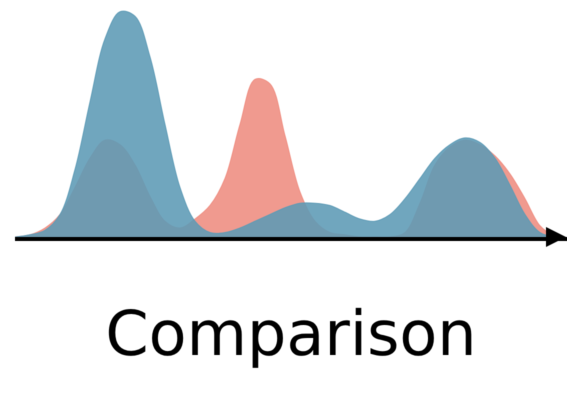 The image size is (567, 414). I want to click on x-axis-title: Comparison, so click(291, 333).